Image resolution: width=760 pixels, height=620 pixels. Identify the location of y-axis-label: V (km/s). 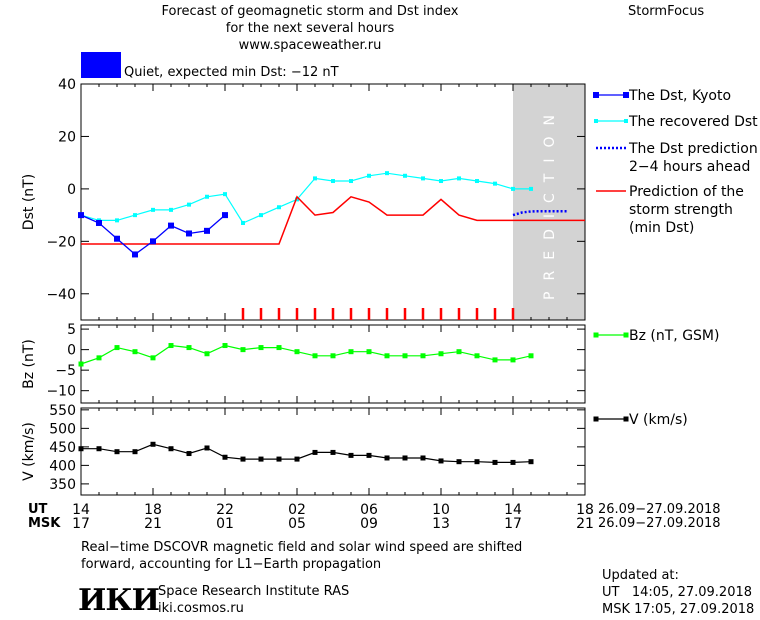
(29, 451).